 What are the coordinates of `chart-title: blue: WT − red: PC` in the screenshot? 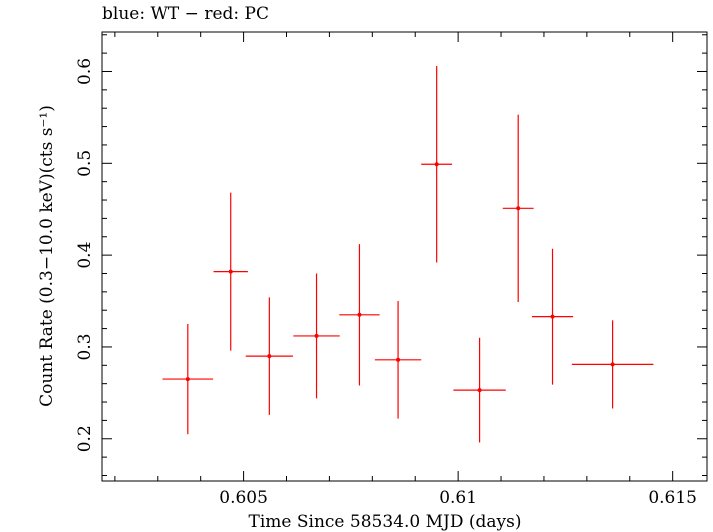 It's located at (185, 14).